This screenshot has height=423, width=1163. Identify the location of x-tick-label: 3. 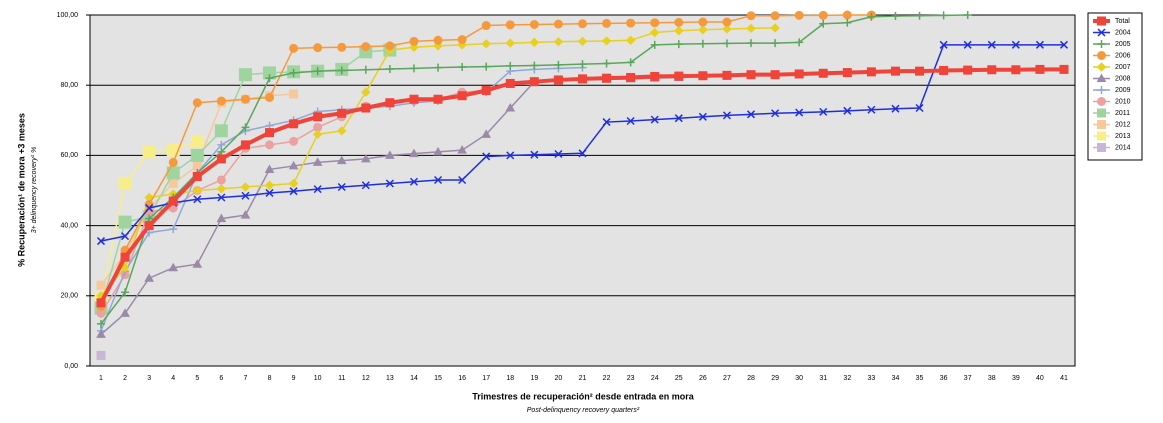
(149, 378).